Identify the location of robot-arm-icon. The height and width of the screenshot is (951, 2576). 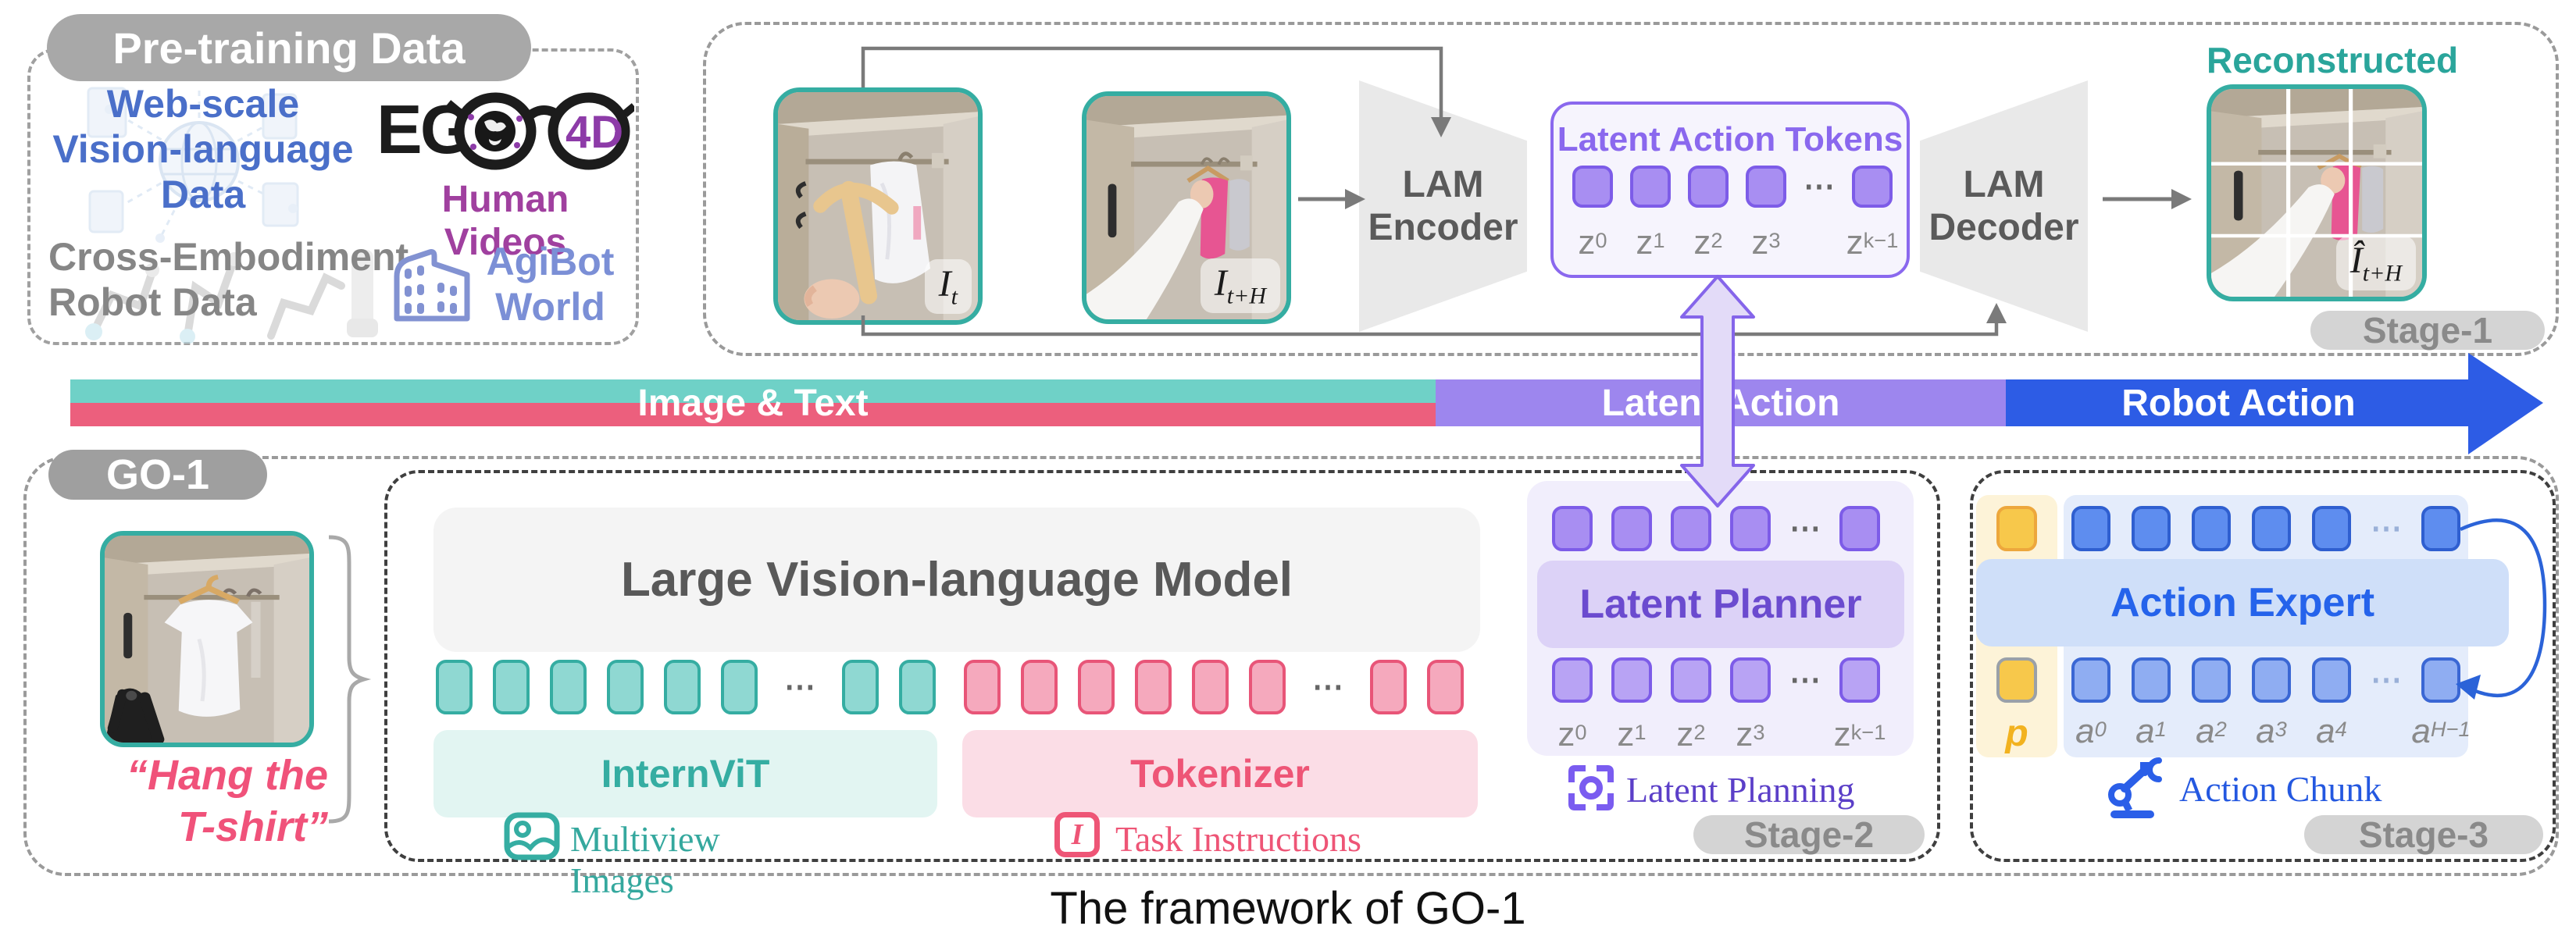
(2135, 787).